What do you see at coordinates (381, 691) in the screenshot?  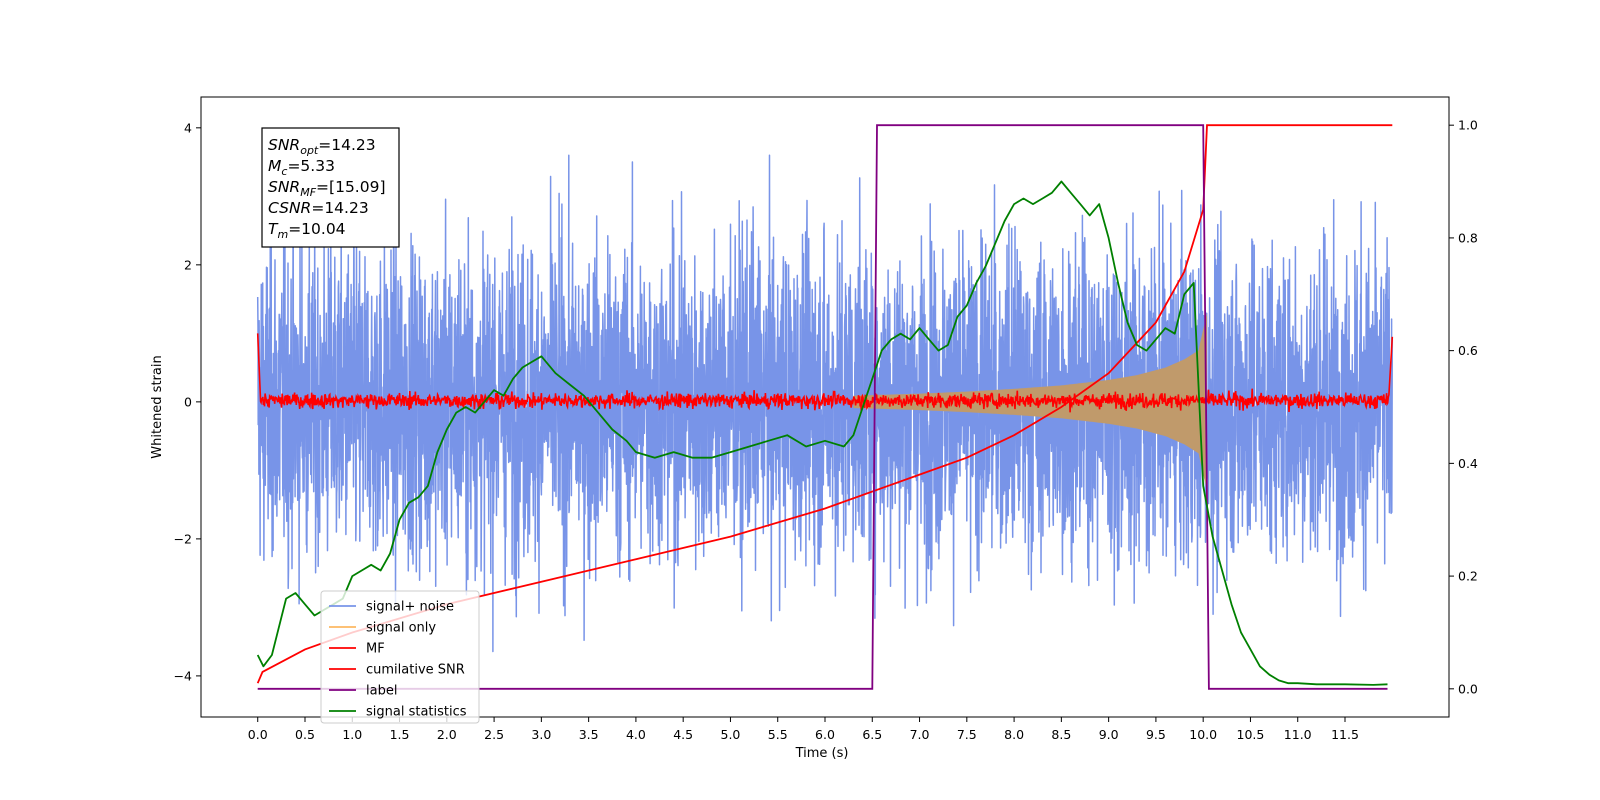 I see `legend-label: label` at bounding box center [381, 691].